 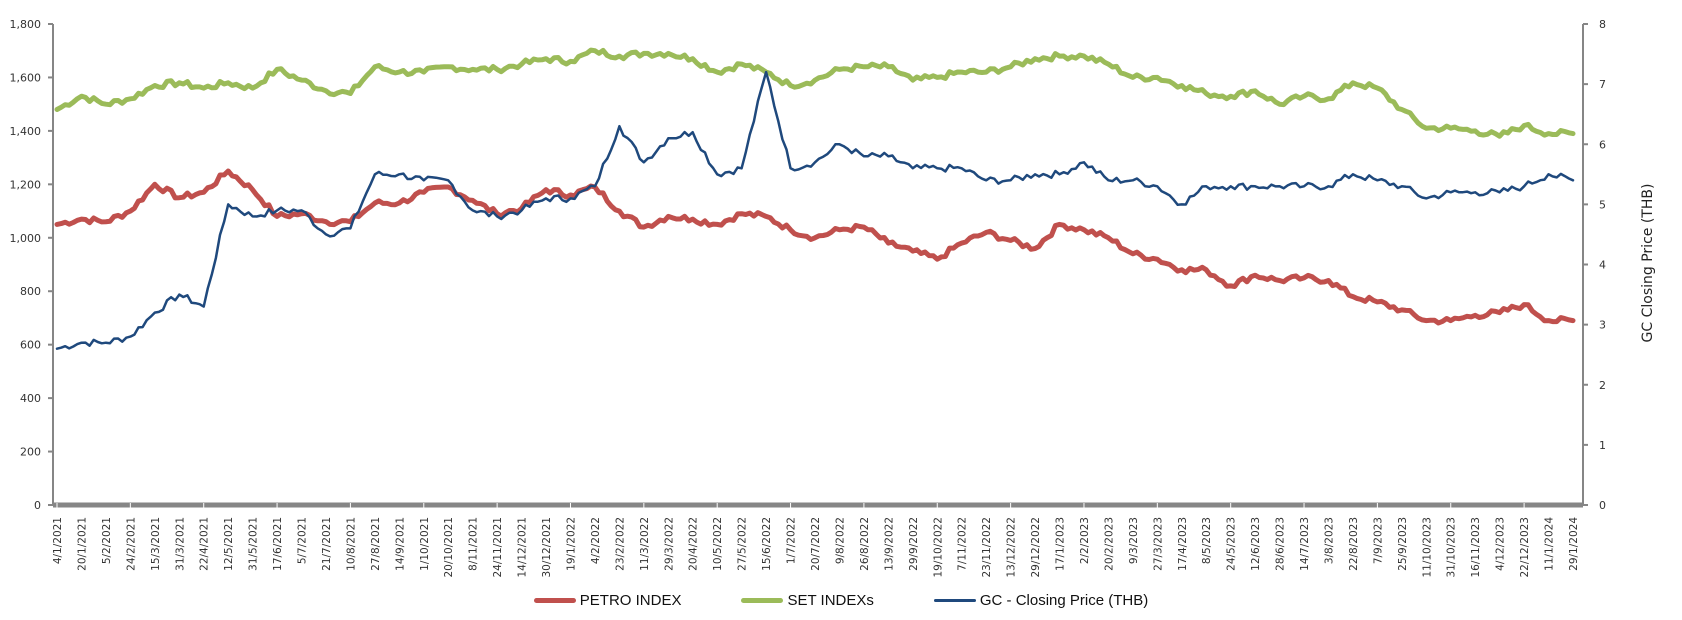 I want to click on x-tick-label: 4/1/2021, so click(x=58, y=540).